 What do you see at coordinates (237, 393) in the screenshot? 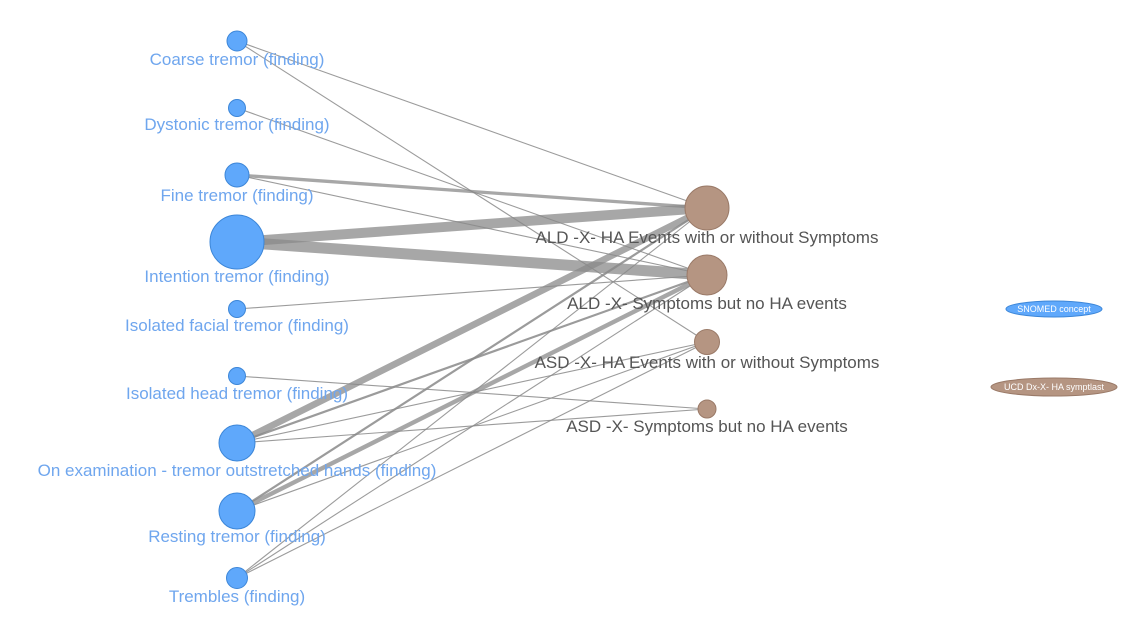
I see `node-label-isohead: Isolated head tremor (finding)` at bounding box center [237, 393].